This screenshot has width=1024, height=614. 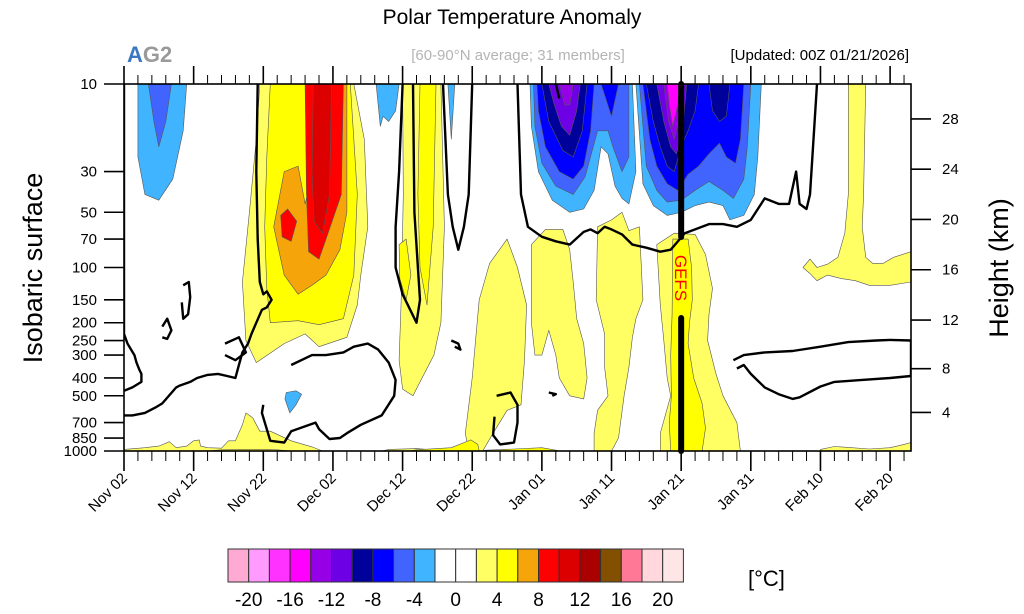 I want to click on y2-axis-title: Height (km), so click(x=999, y=268).